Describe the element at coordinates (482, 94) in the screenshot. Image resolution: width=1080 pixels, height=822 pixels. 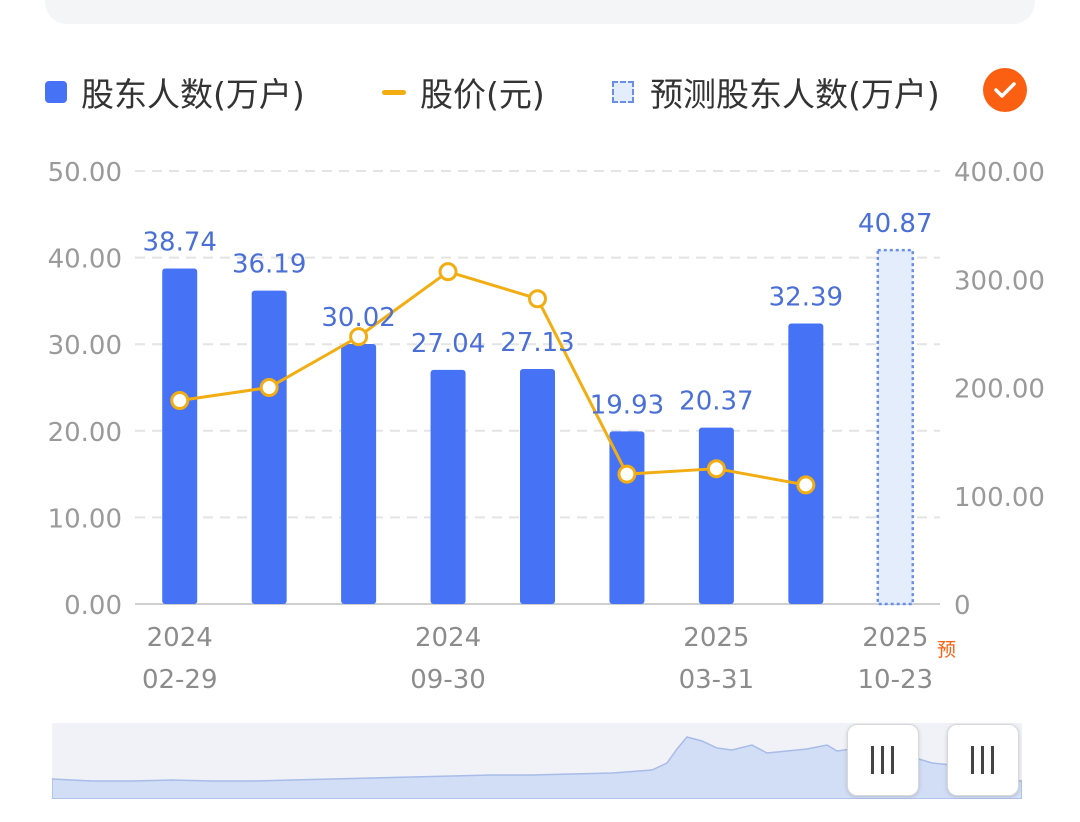
I see `legend-price-label: 股价(元)` at that location.